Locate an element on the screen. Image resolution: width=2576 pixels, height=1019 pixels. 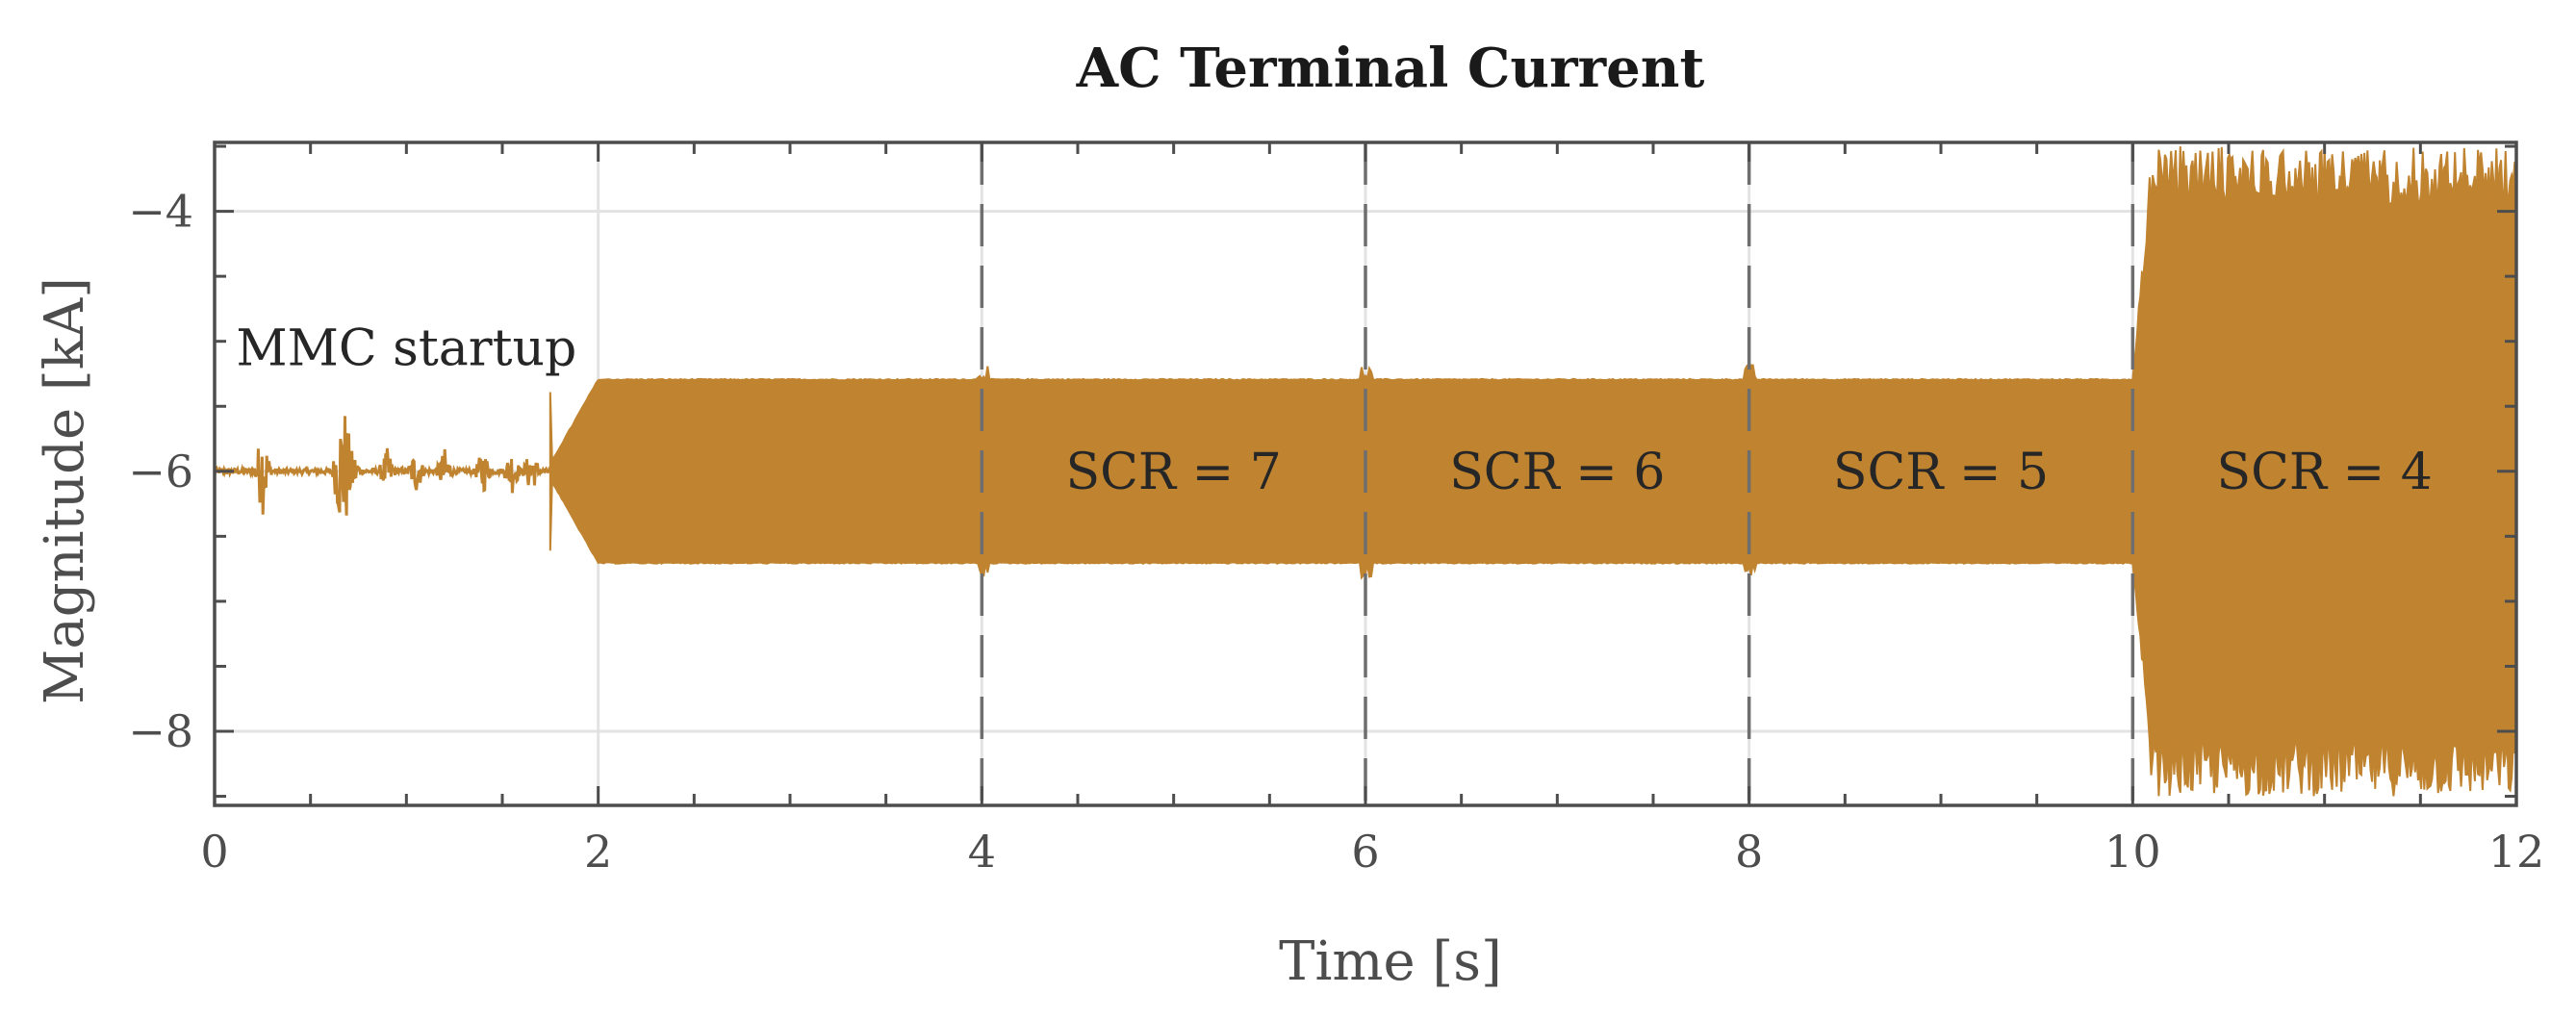
x-tick-label: 10 is located at coordinates (2132, 852).